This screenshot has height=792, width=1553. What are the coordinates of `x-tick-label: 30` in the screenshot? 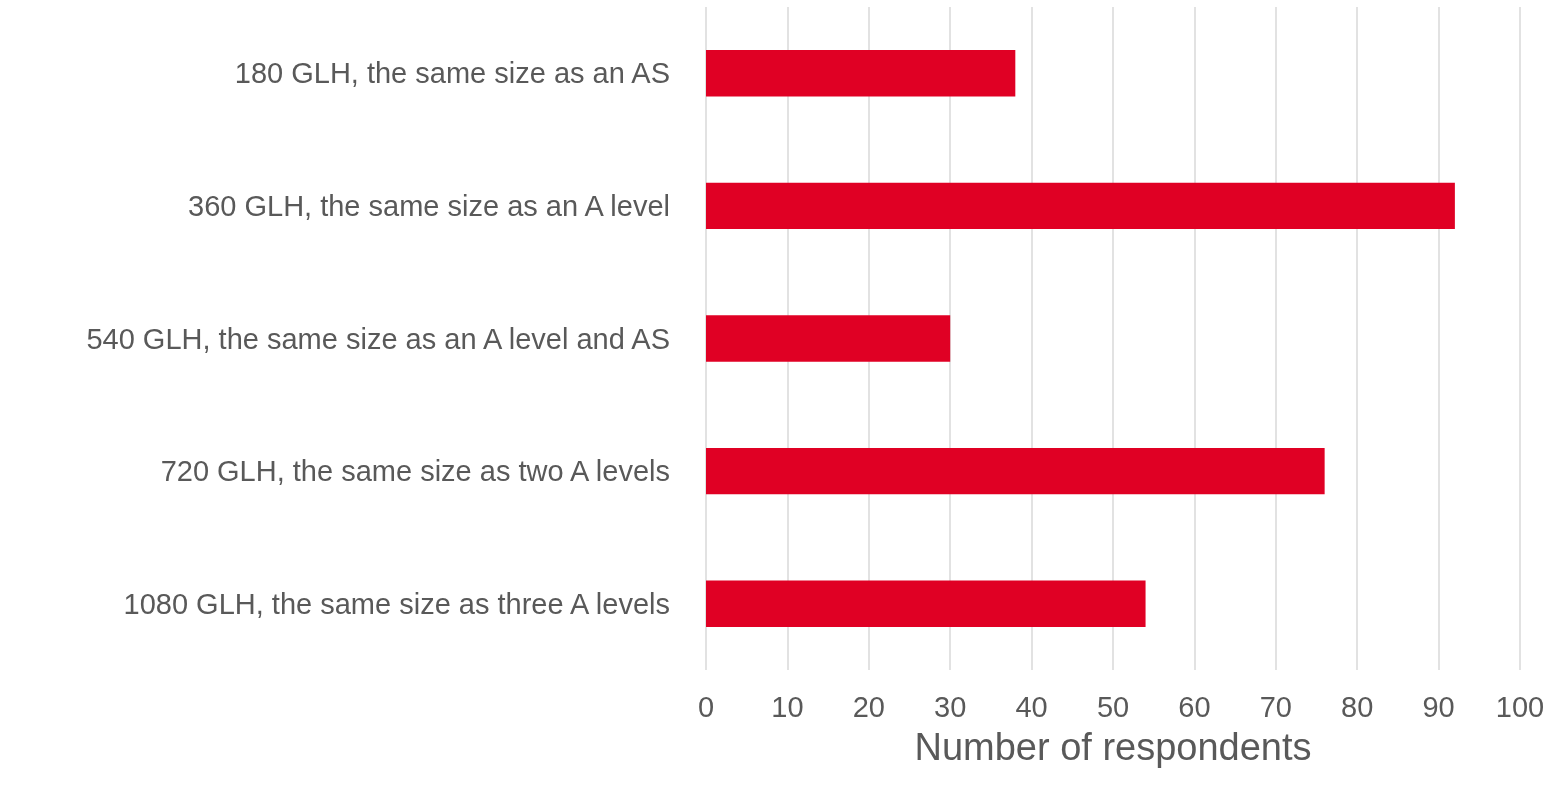 It's located at (950, 706).